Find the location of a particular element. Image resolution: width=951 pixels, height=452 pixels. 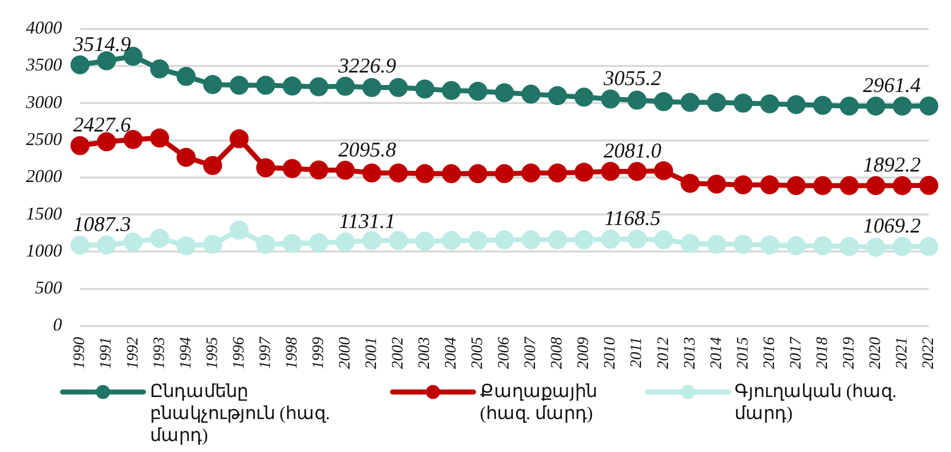

y-tick-label: 0 is located at coordinates (57, 324).